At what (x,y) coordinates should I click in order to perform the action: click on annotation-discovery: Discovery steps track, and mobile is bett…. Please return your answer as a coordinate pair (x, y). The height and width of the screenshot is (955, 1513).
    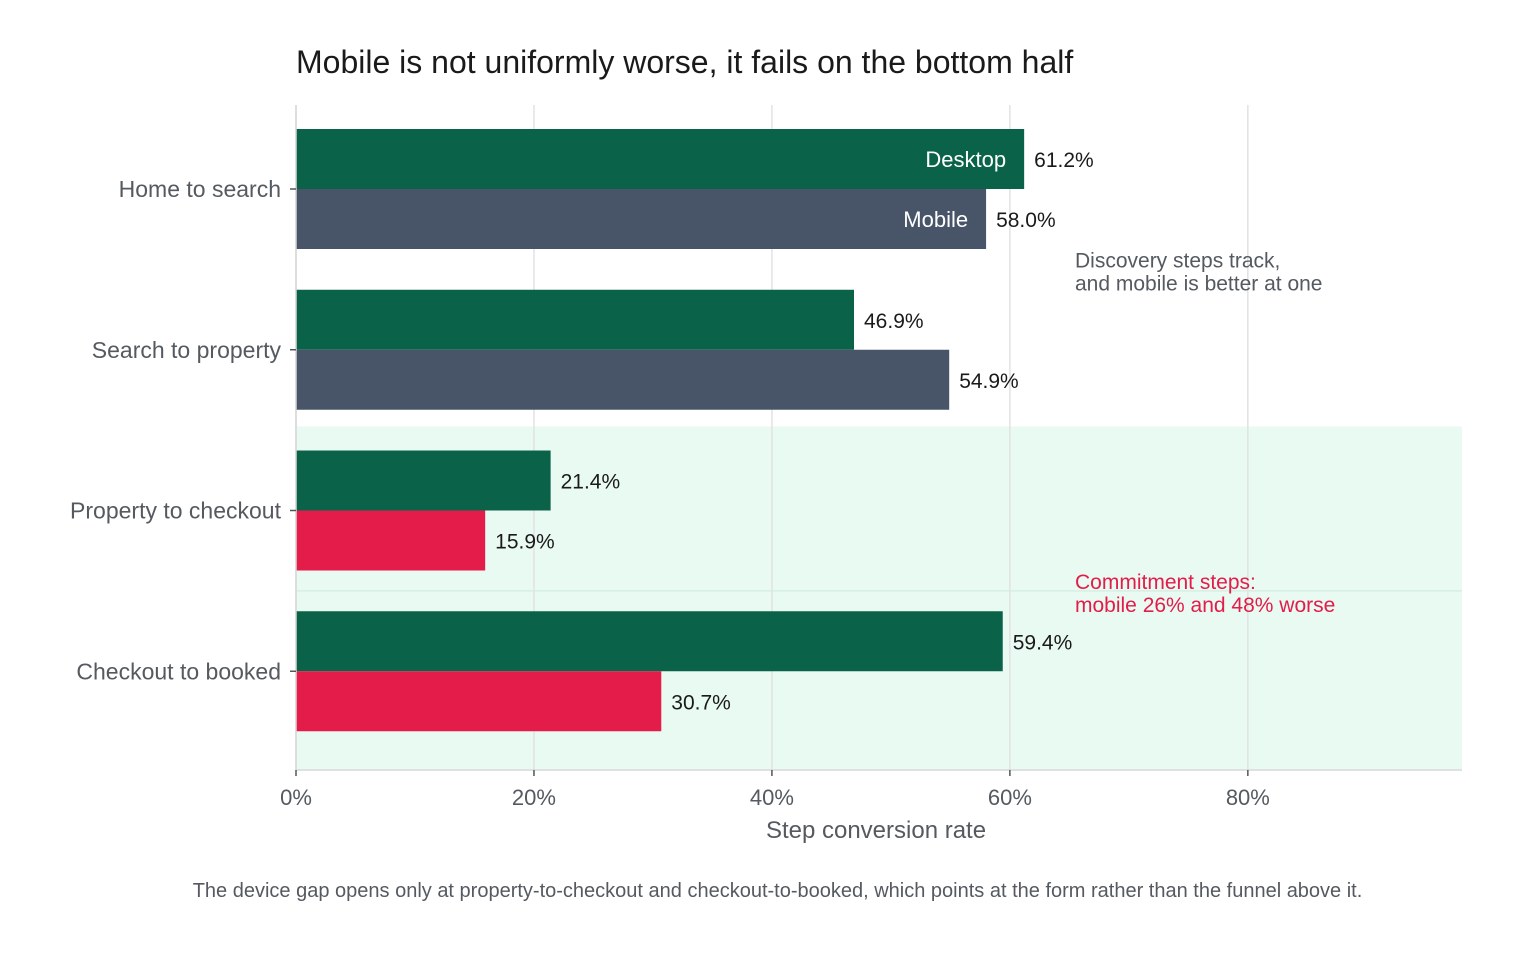
    Looking at the image, I should click on (1199, 272).